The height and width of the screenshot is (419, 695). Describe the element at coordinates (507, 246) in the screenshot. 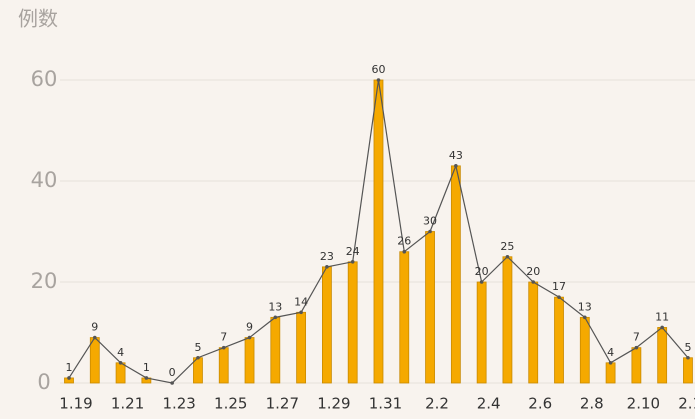

I see `value-label: 25` at that location.